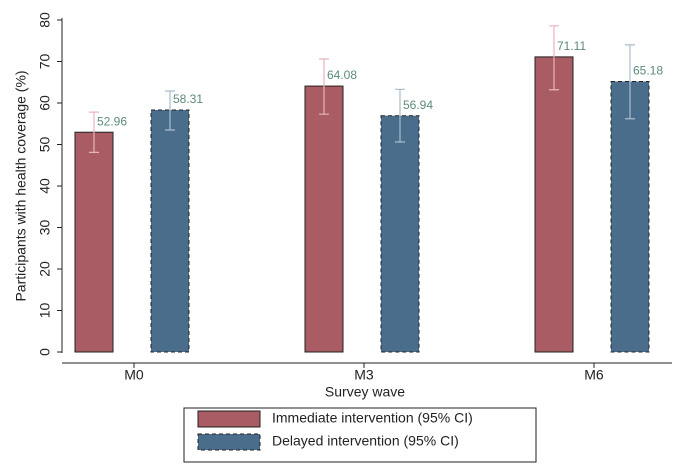  I want to click on value-label: 56.94, so click(418, 105).